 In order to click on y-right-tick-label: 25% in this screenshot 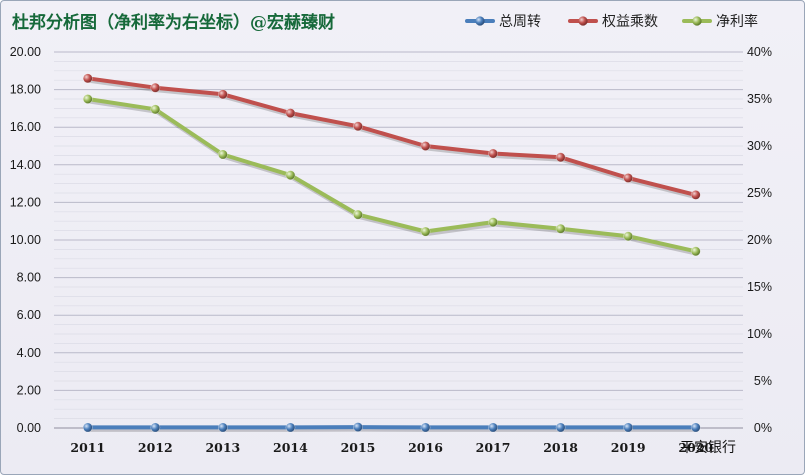, I will do `click(759, 193)`.